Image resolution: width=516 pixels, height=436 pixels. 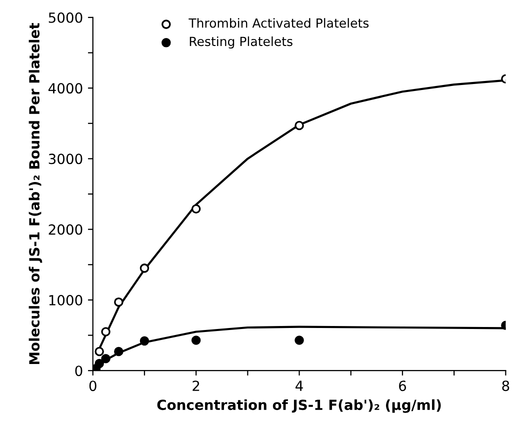 What do you see at coordinates (278, 23) in the screenshot?
I see `legend-label: Thrombin Activated Platelets` at bounding box center [278, 23].